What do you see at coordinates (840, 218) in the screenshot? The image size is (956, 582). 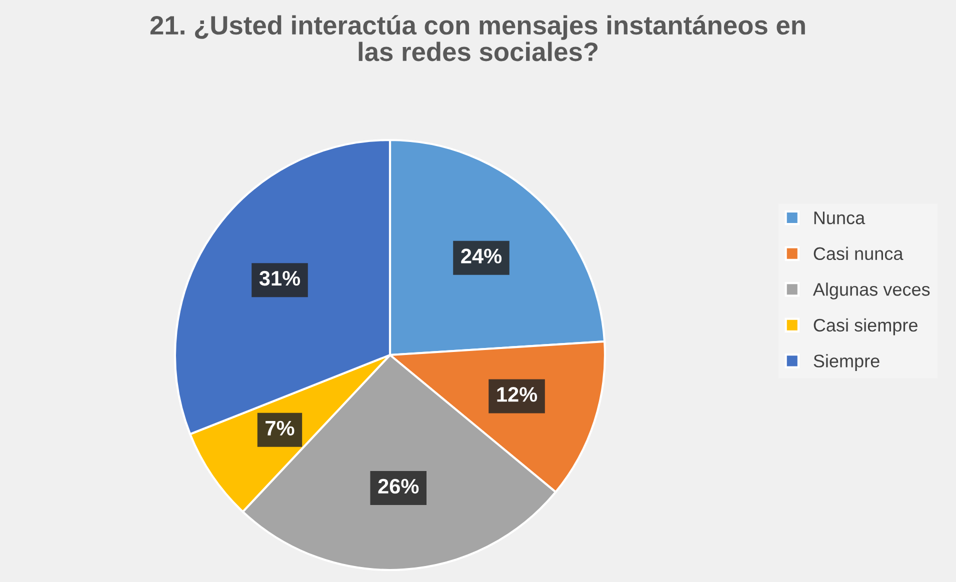 I see `legend-label: Nunca` at bounding box center [840, 218].